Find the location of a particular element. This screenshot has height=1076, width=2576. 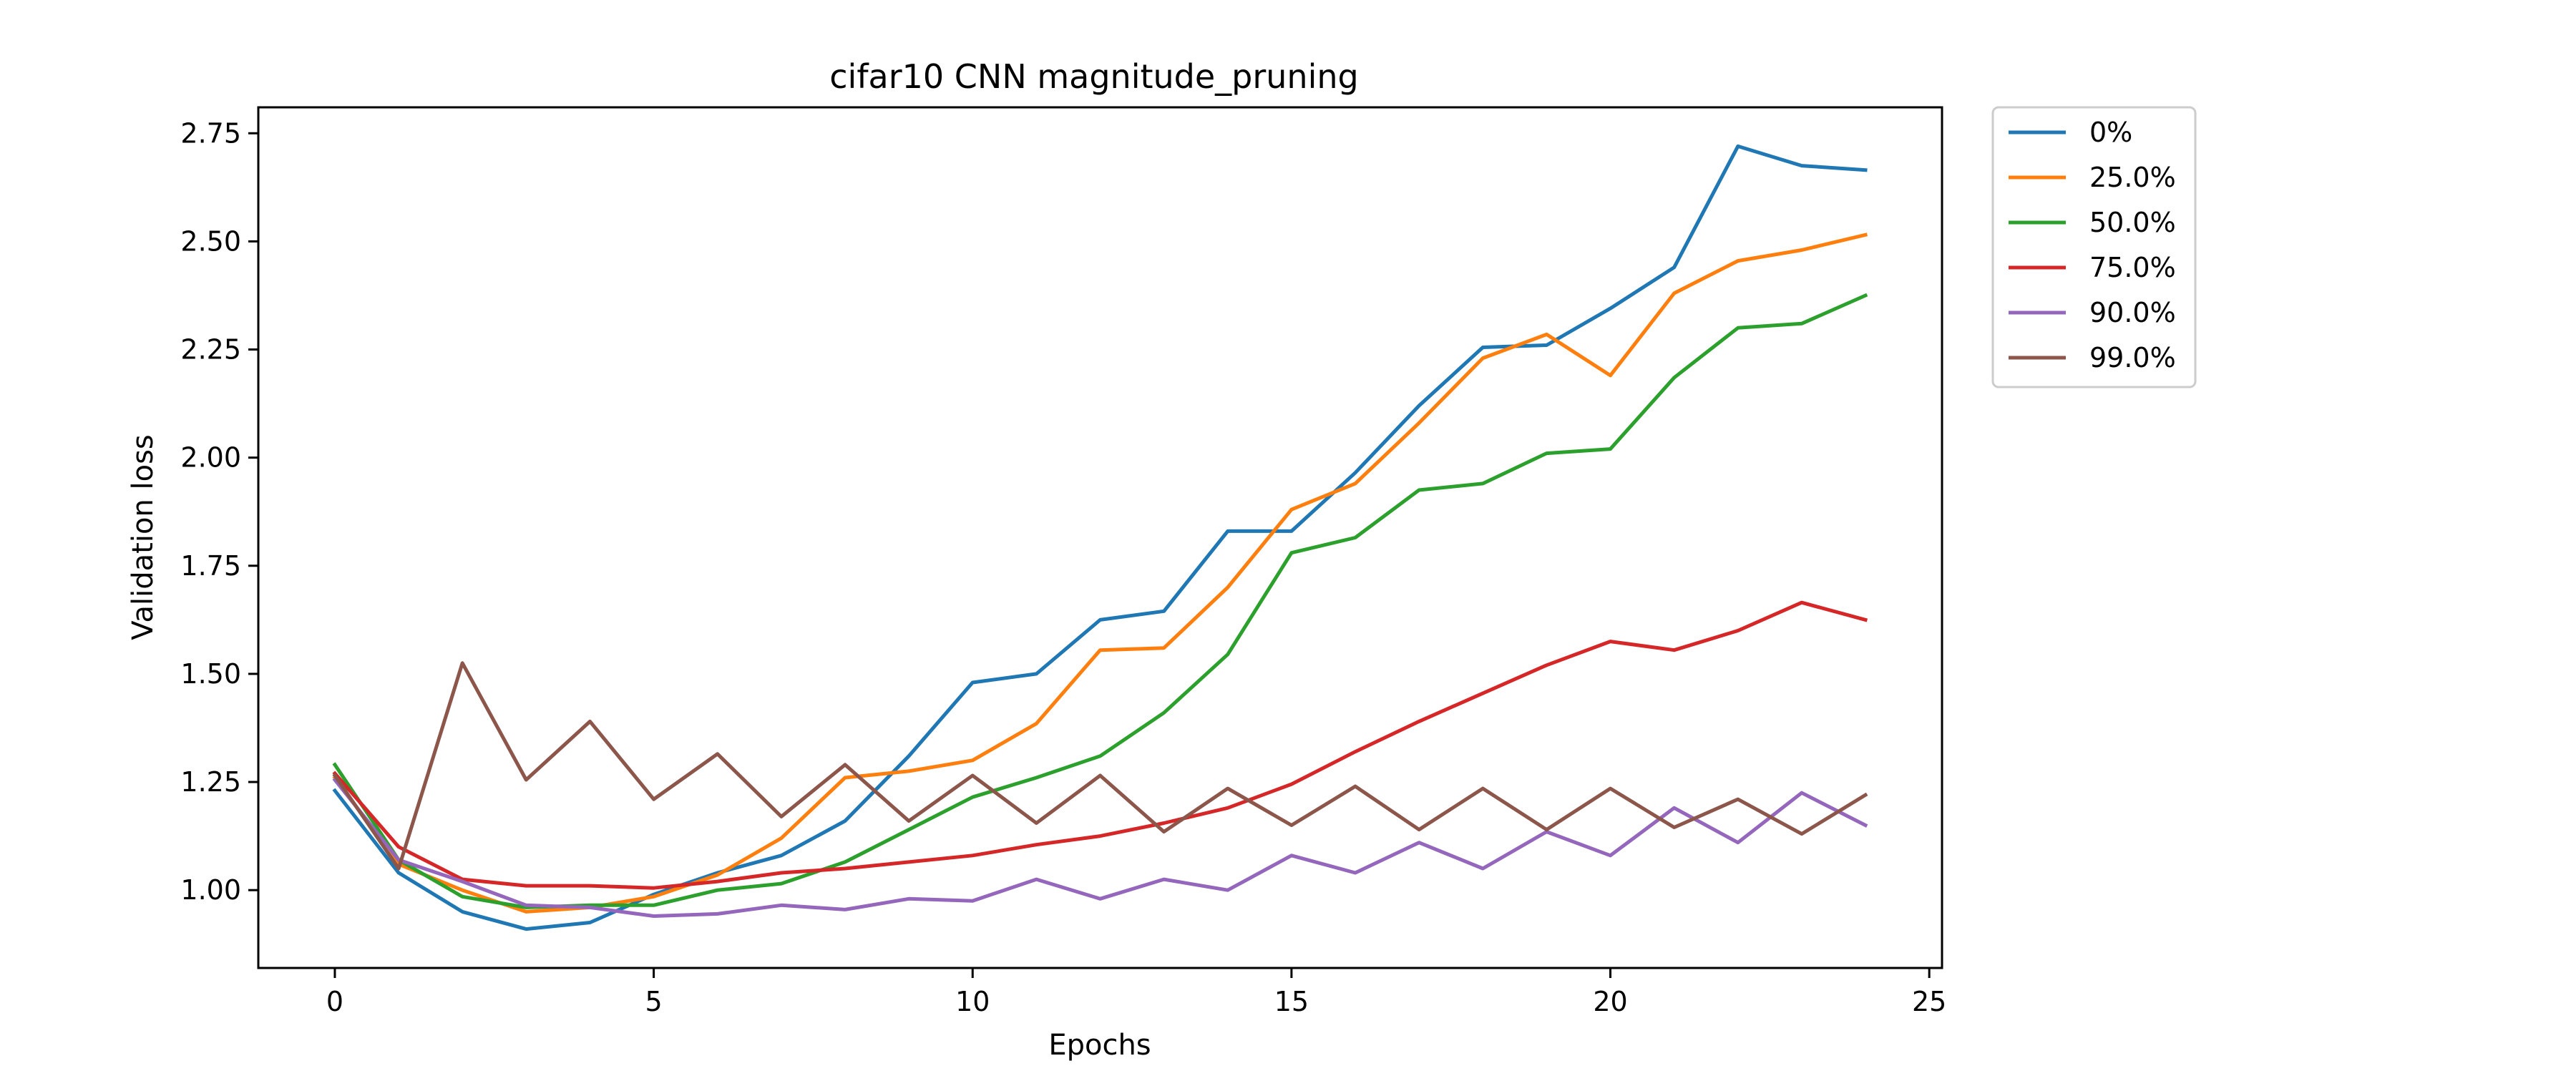

y-axis-label: Validation loss is located at coordinates (143, 537).